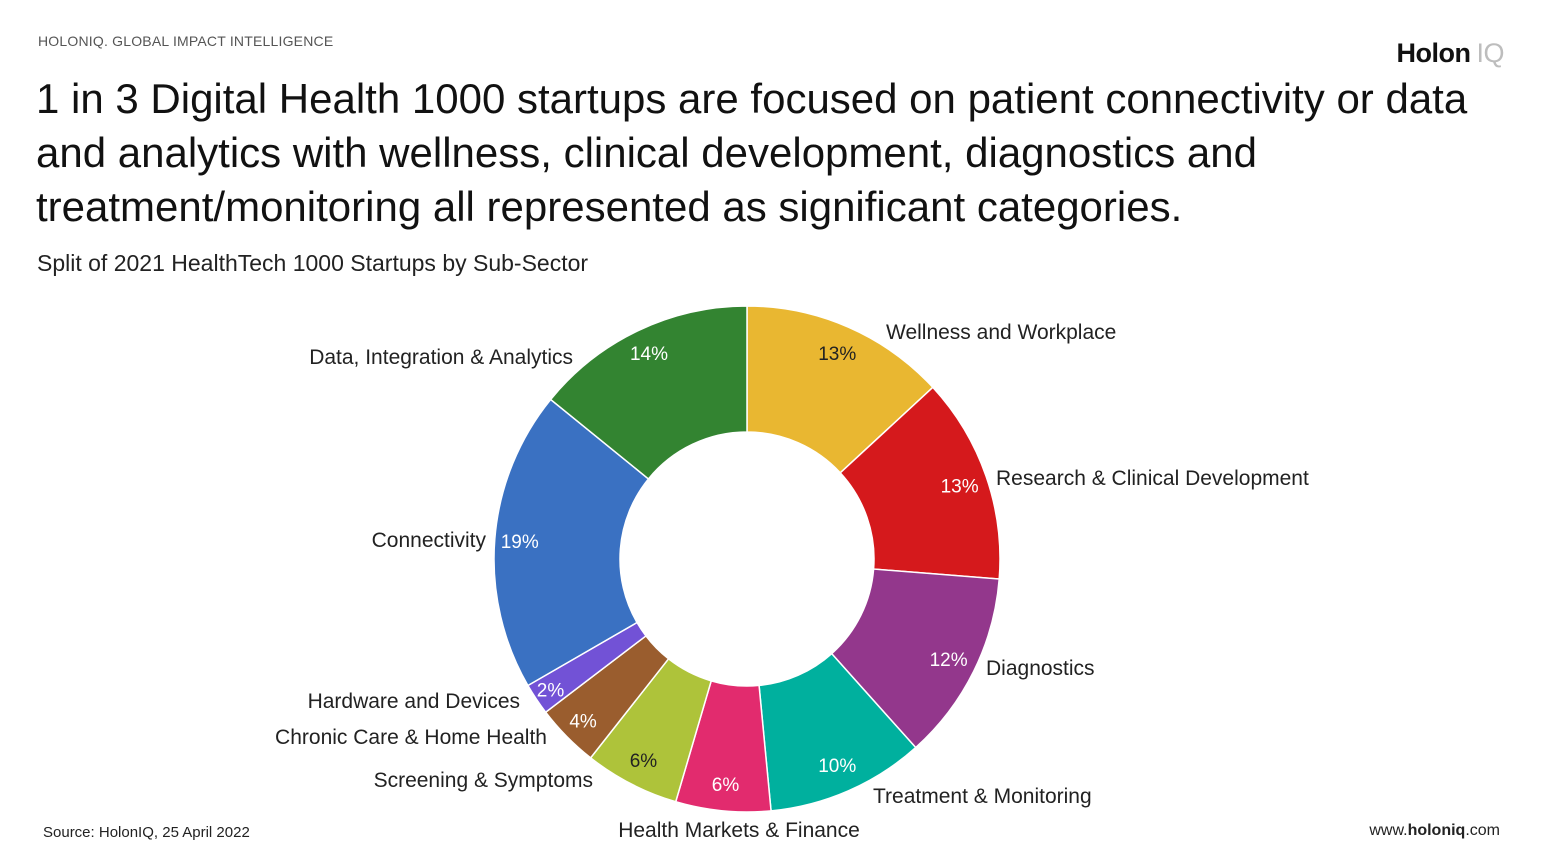 This screenshot has width=1542, height=865. What do you see at coordinates (1001, 332) in the screenshot?
I see `slice-name-wellness-and-workplace: Wellness and Workplace` at bounding box center [1001, 332].